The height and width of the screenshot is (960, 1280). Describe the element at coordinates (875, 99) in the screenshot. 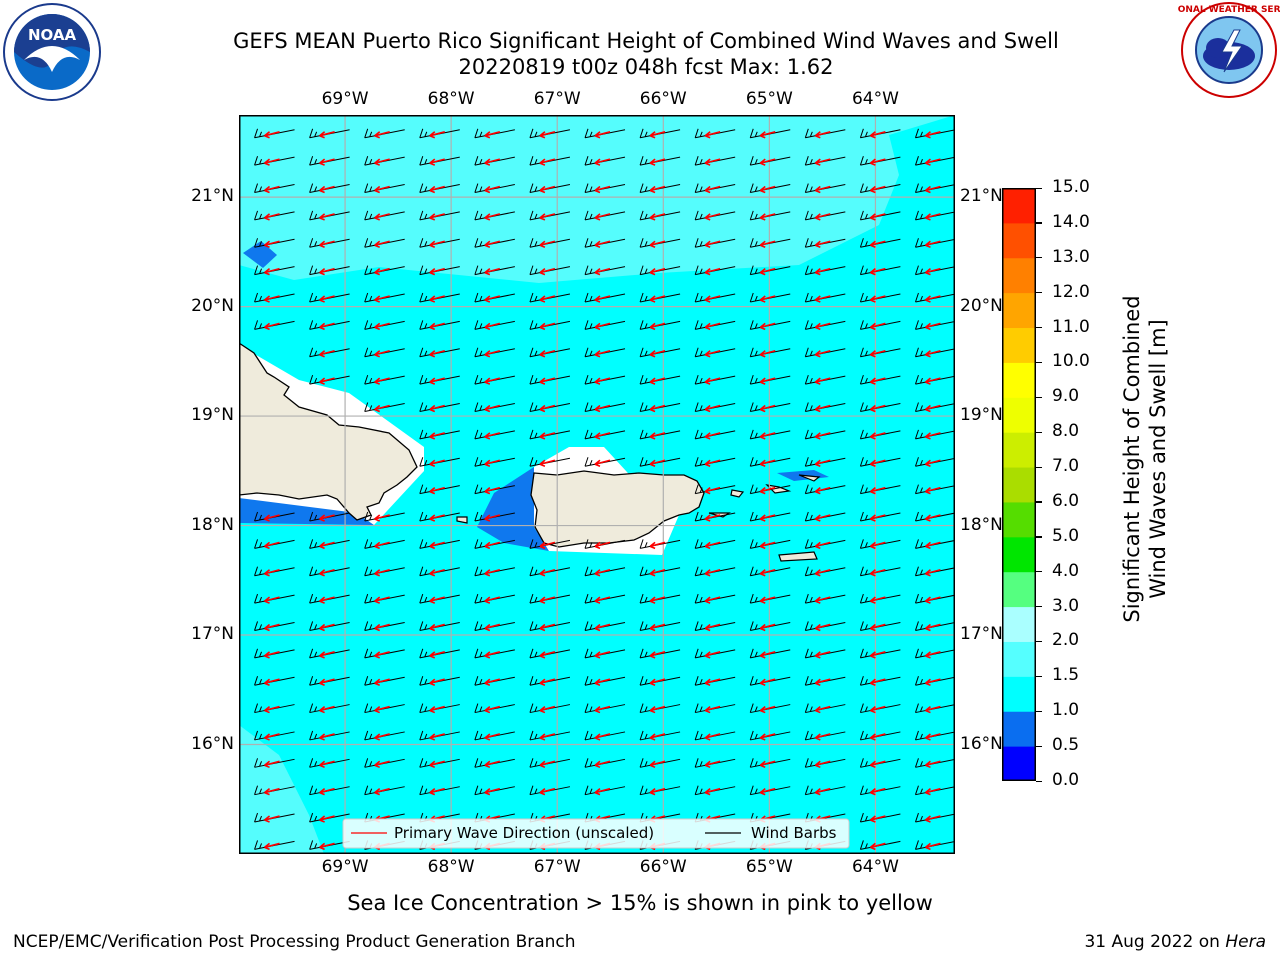

I see `lon-tick-top: 64°W` at that location.